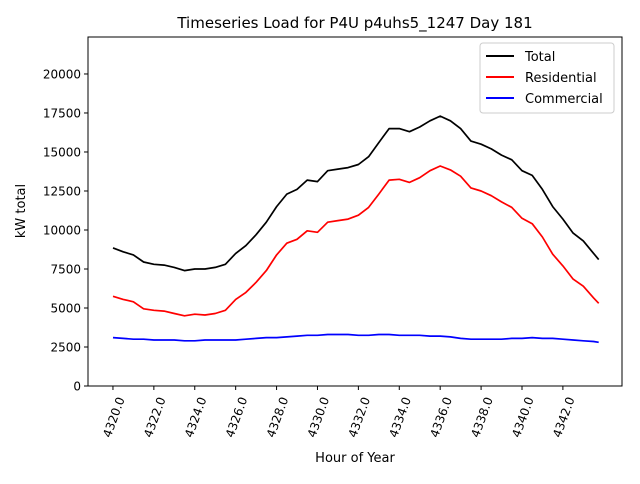 The image size is (640, 484). I want to click on x-tick-label: 4326.0, so click(237, 417).